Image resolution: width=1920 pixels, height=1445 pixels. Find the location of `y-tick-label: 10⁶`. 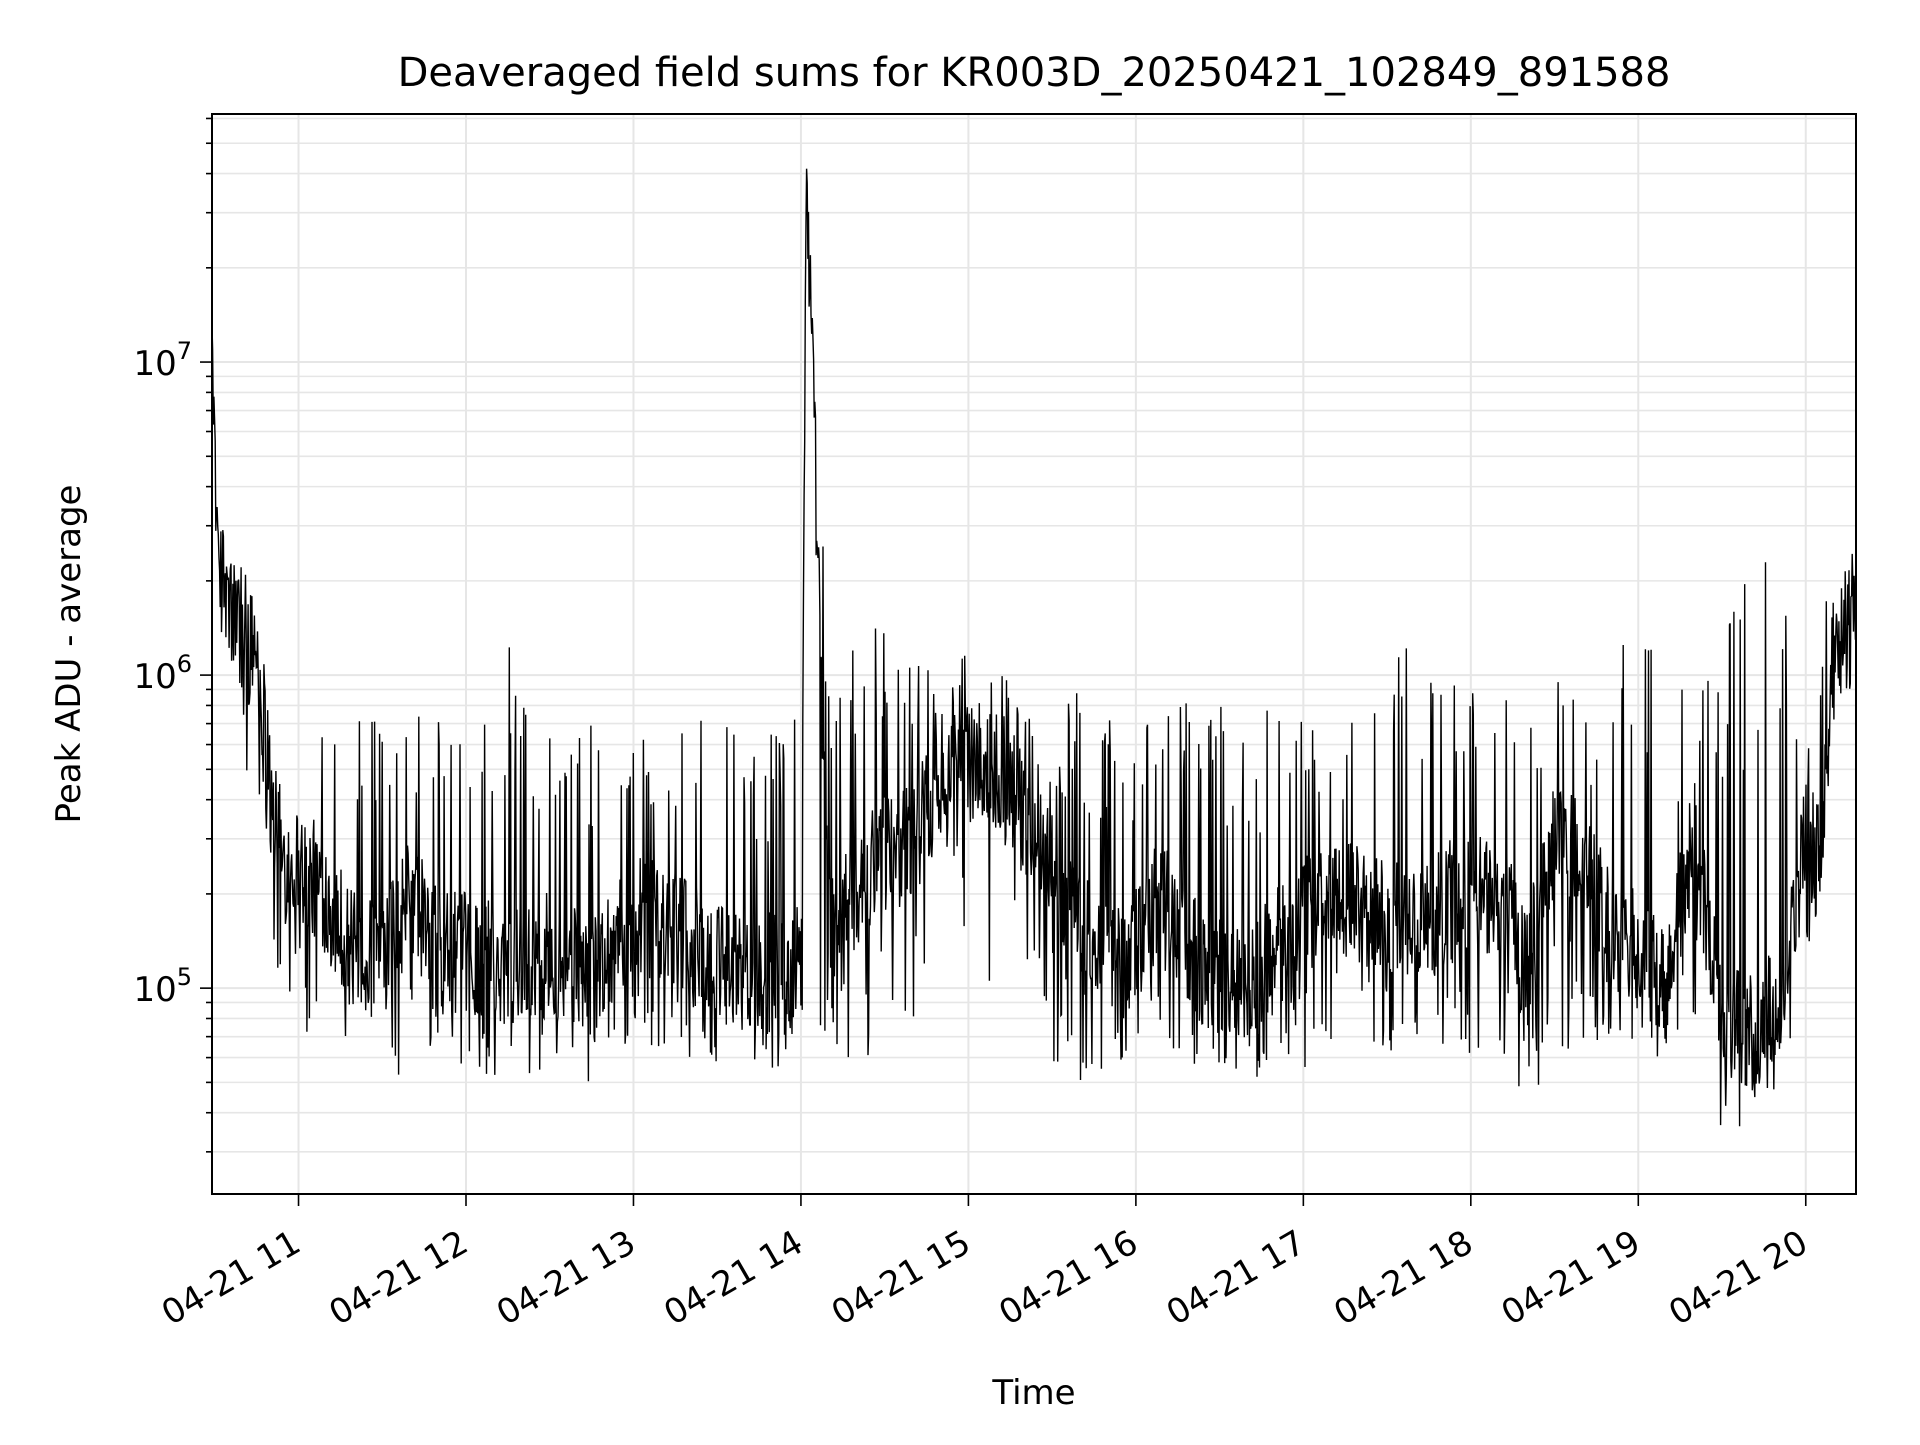

y-tick-label: 10⁶ is located at coordinates (162, 673).